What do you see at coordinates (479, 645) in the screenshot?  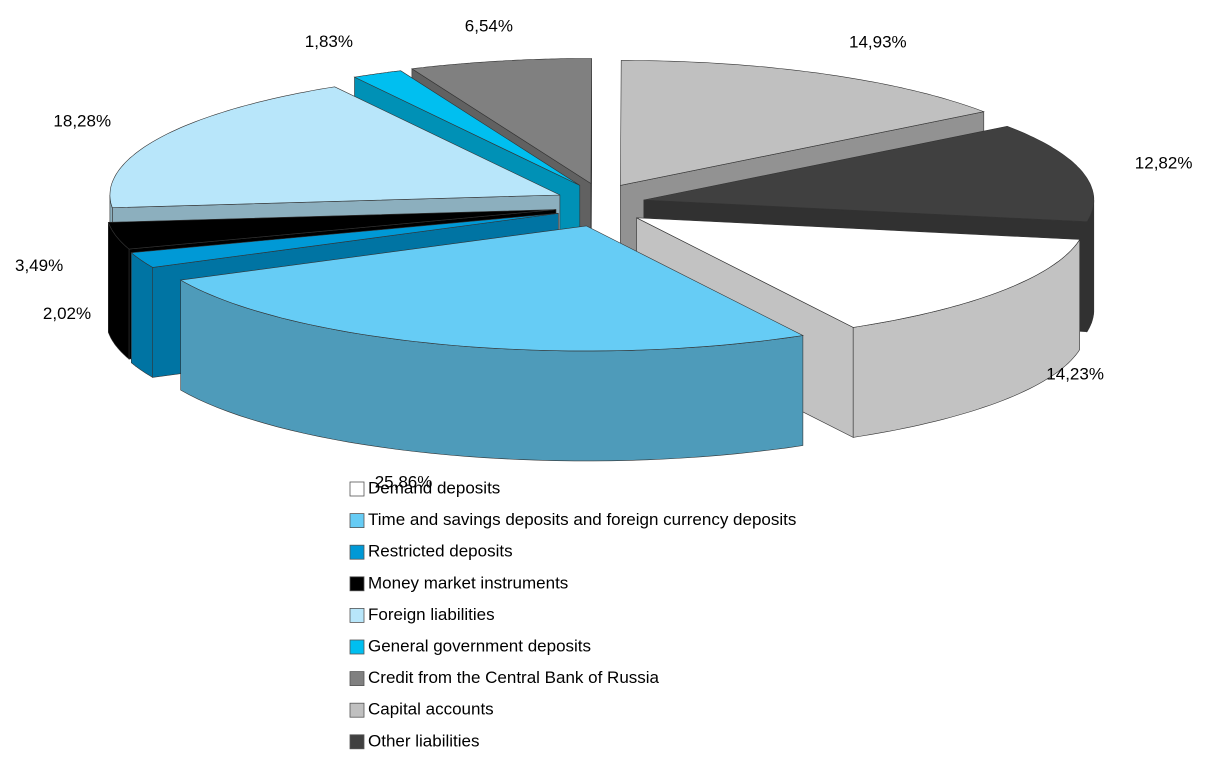 I see `legend-label: General government deposits` at bounding box center [479, 645].